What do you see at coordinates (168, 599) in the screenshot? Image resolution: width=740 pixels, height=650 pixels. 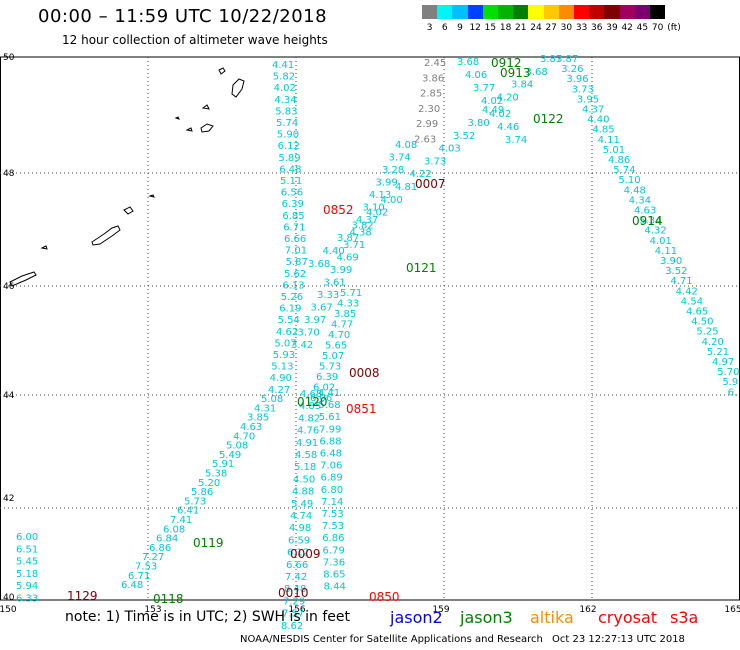 I see `track-time-label: 0118` at bounding box center [168, 599].